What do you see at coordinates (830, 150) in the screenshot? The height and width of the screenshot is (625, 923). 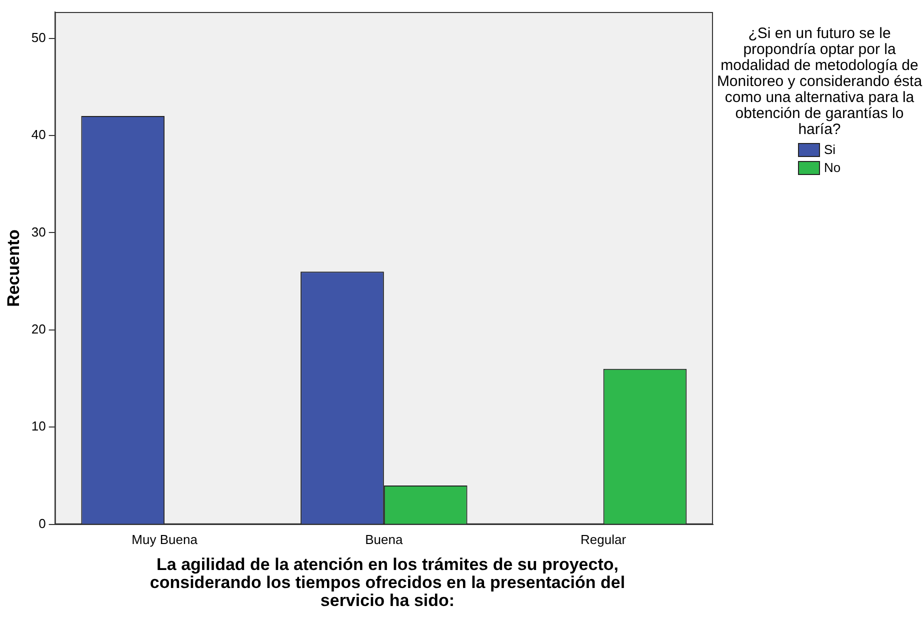 I see `legend-label: Si` at bounding box center [830, 150].